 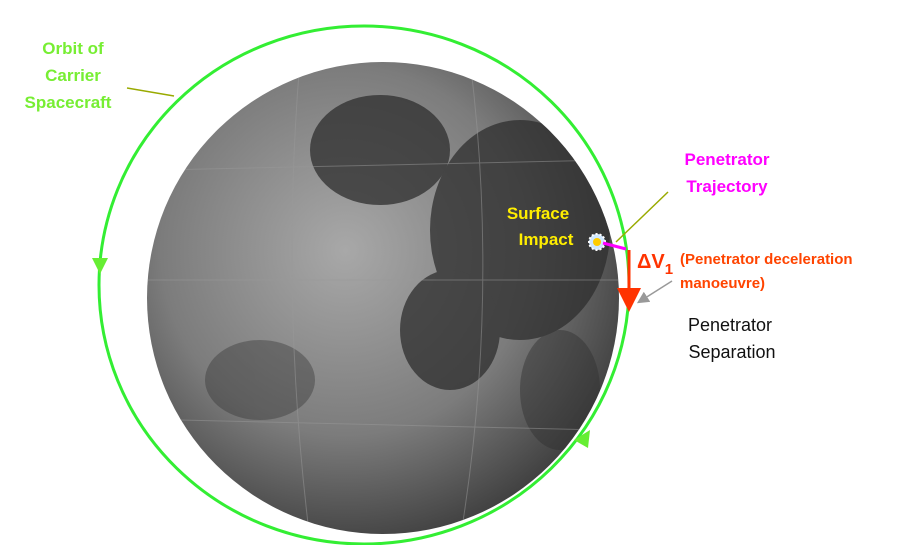 I want to click on label-line: (Penetrator deceleration, so click(x=766, y=259).